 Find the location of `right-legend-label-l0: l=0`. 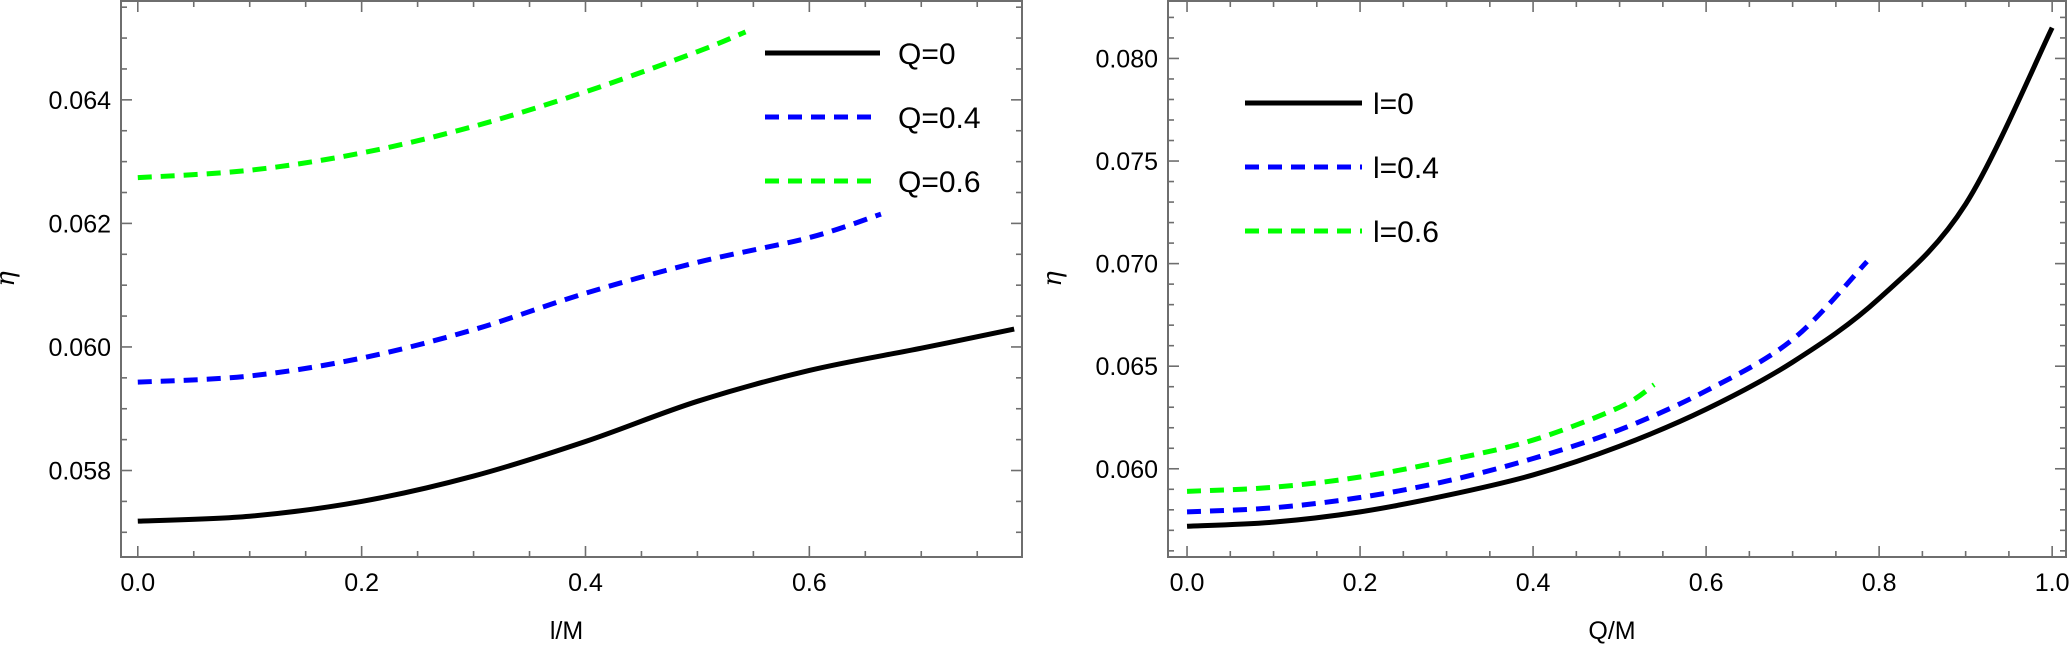

right-legend-label-l0: l=0 is located at coordinates (1393, 104).